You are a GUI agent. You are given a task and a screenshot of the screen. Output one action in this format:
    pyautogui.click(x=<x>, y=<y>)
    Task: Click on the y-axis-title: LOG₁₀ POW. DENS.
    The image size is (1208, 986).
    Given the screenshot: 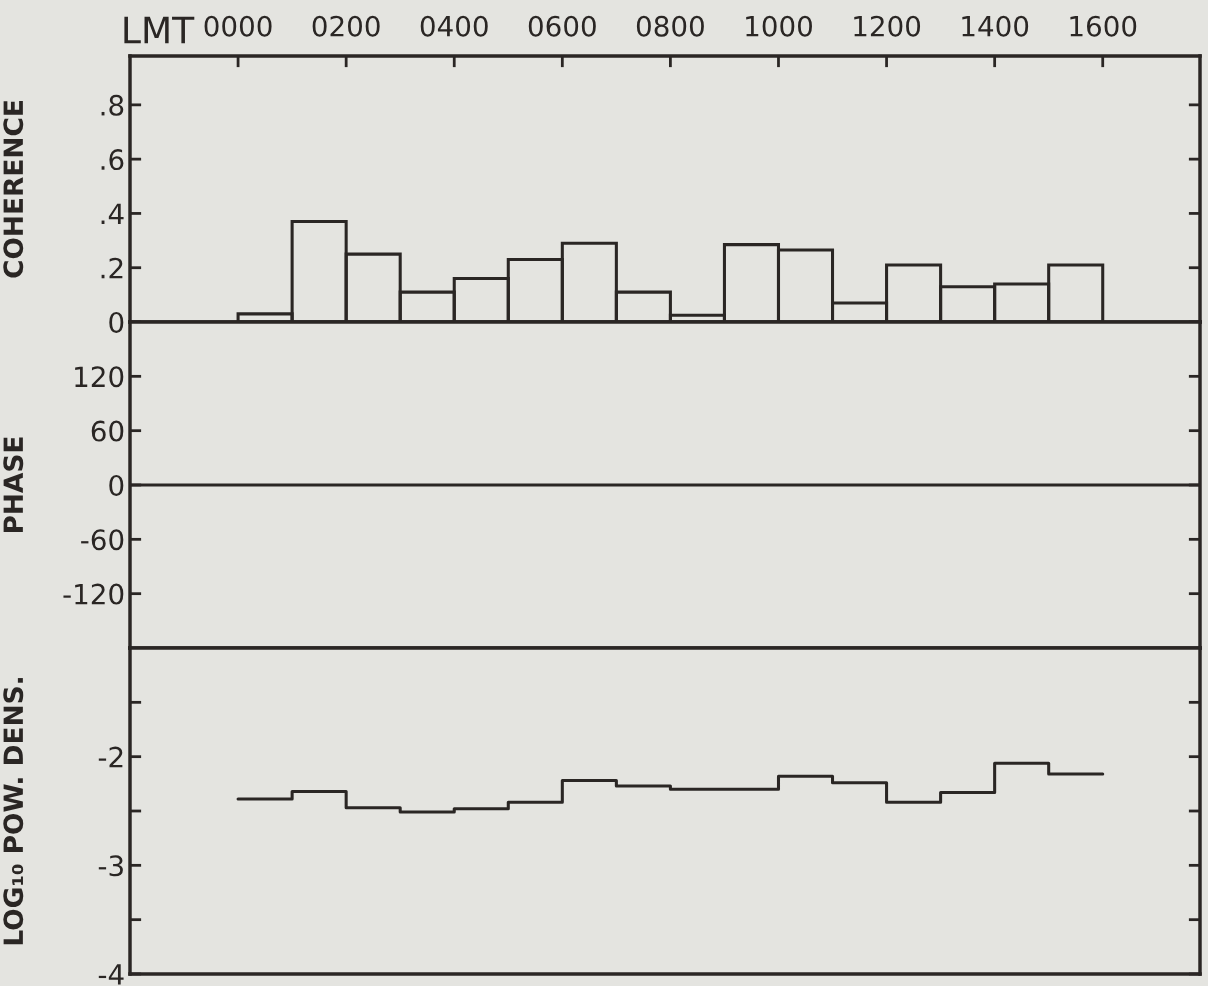 What is the action you would take?
    pyautogui.click(x=13, y=811)
    